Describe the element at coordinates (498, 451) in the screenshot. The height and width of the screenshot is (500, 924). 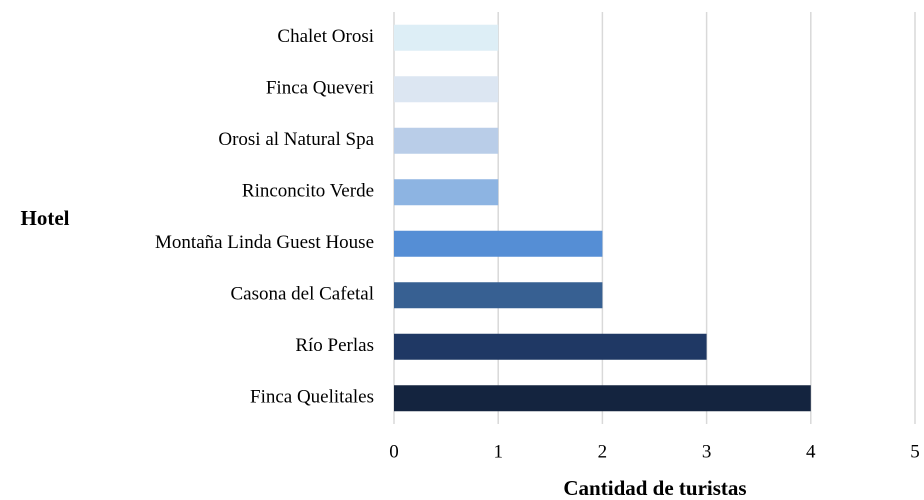
I see `x-tick-label: 1` at that location.